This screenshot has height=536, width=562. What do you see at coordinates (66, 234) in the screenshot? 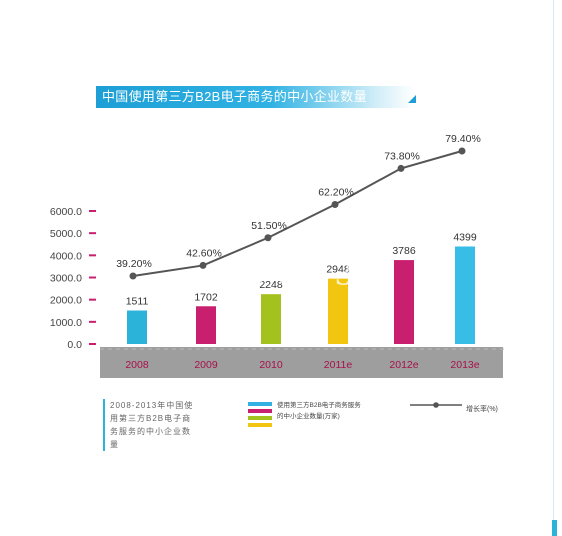
I see `y-tick-label-5: 5000.0` at bounding box center [66, 234].